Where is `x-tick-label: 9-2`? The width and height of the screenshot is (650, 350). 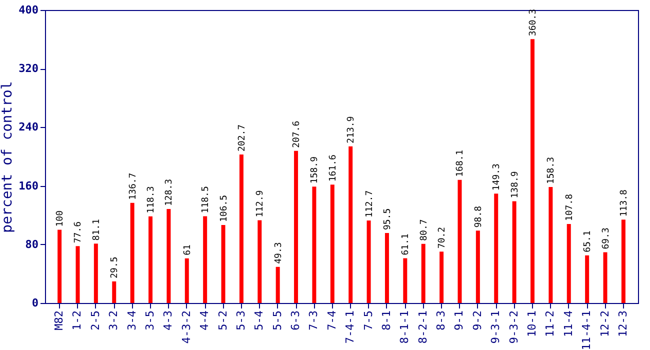
x-tick-label: 9-2 is located at coordinates (477, 320).